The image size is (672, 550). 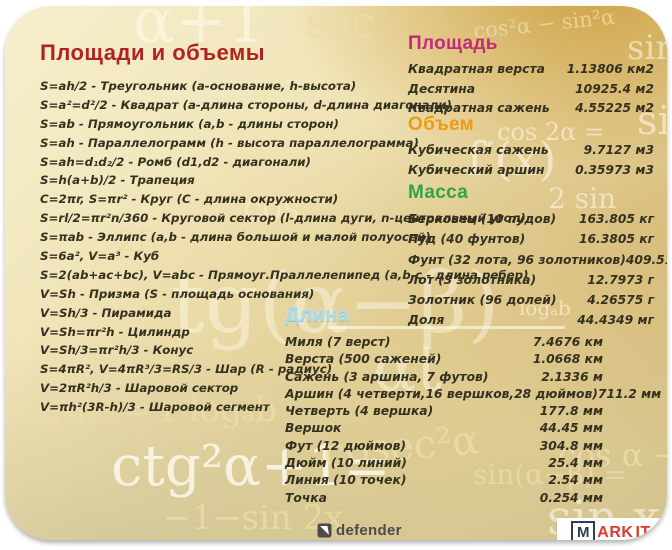 I want to click on conversion-row: Лот (3 золотника) 12.7973 г, so click(x=531, y=280).